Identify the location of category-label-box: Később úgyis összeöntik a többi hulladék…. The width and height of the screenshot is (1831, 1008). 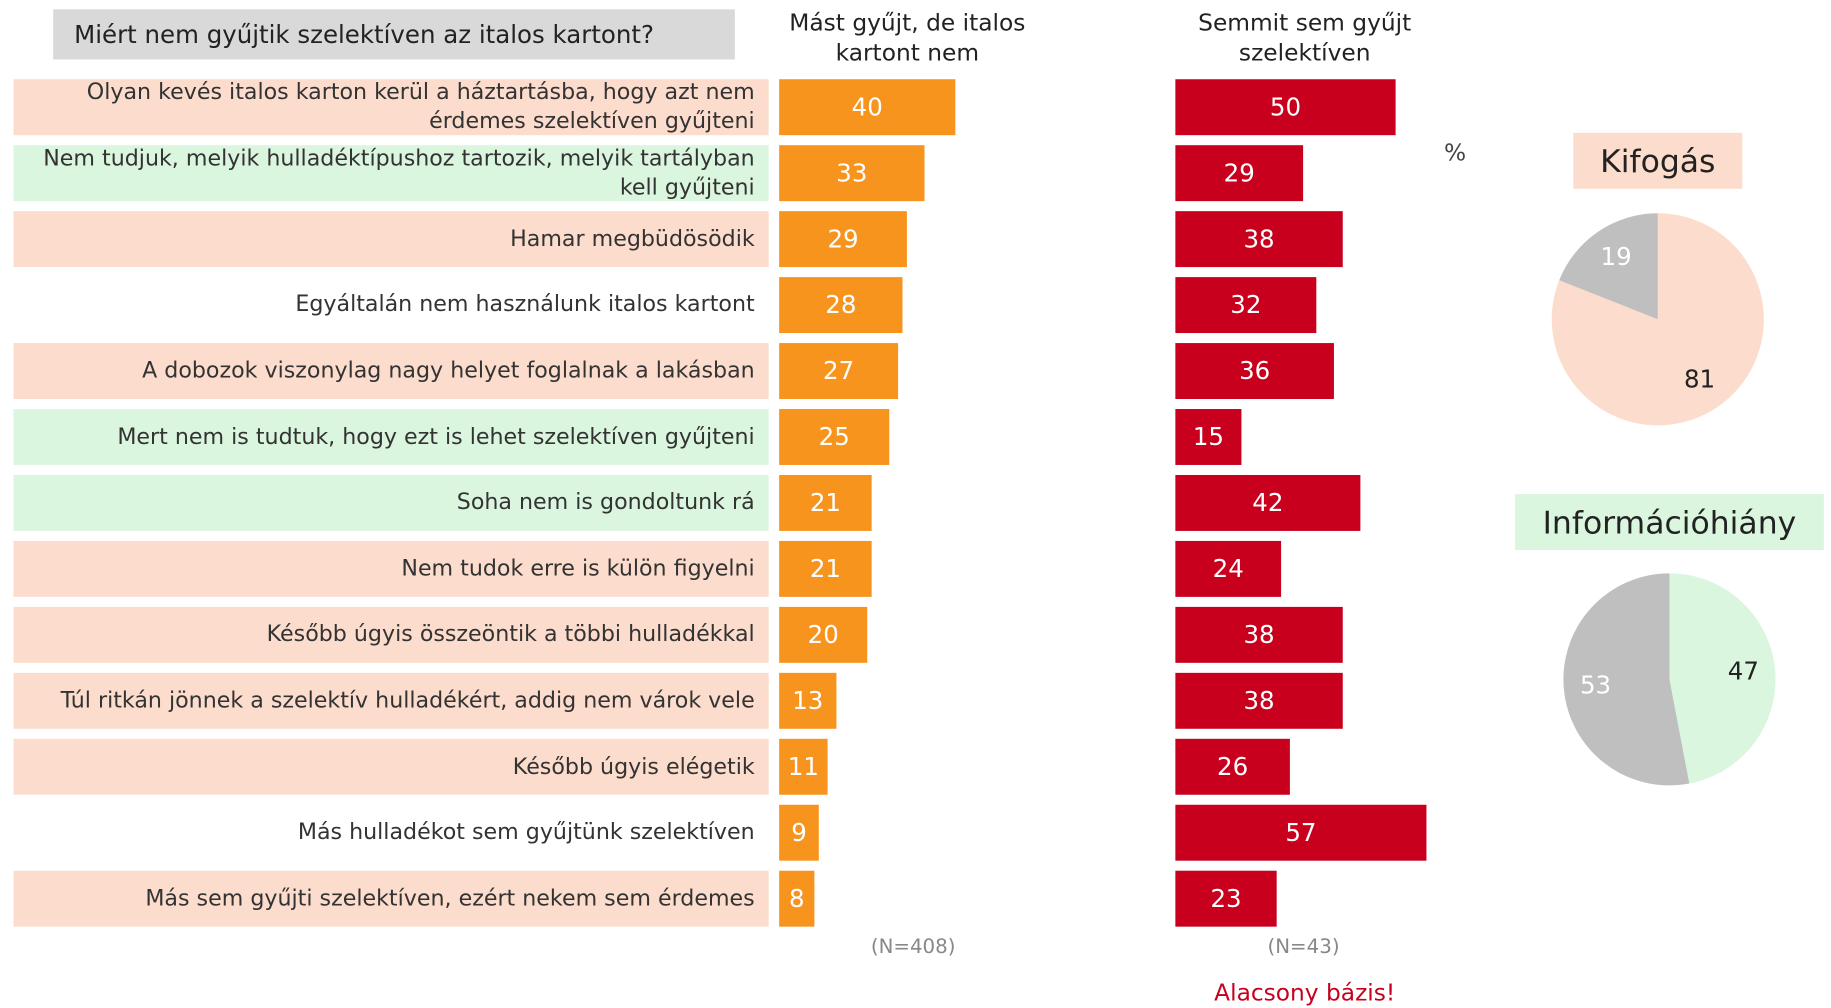
(510, 634).